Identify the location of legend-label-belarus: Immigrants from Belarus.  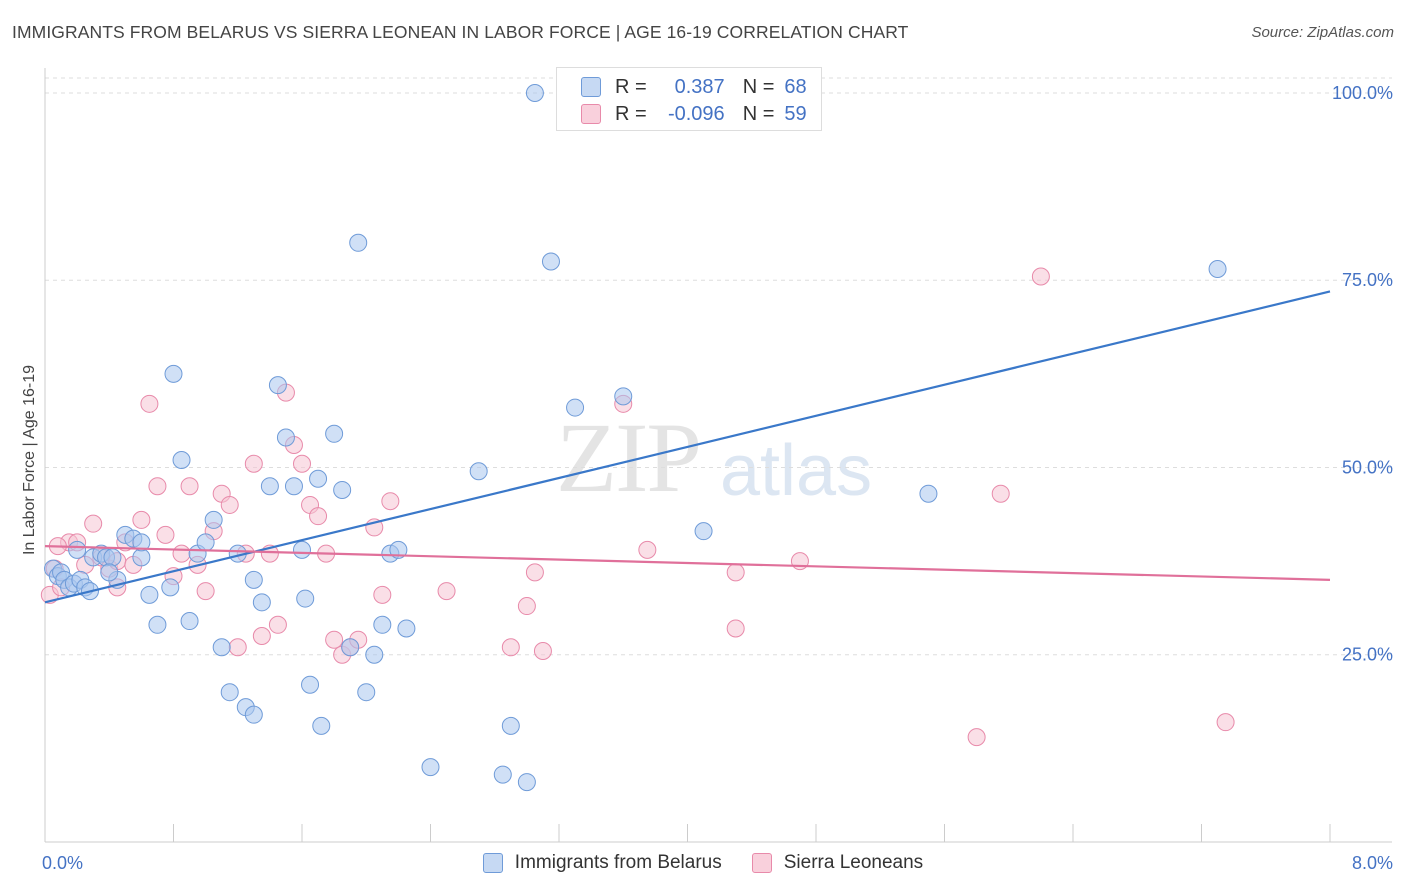
(618, 862).